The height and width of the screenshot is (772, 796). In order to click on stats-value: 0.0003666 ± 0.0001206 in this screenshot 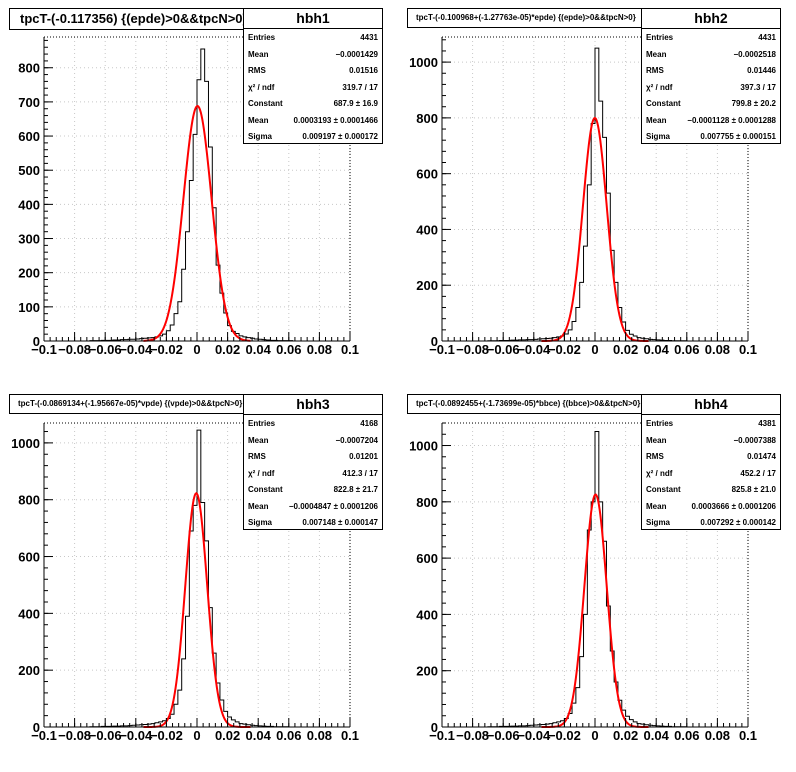, I will do `click(733, 506)`.